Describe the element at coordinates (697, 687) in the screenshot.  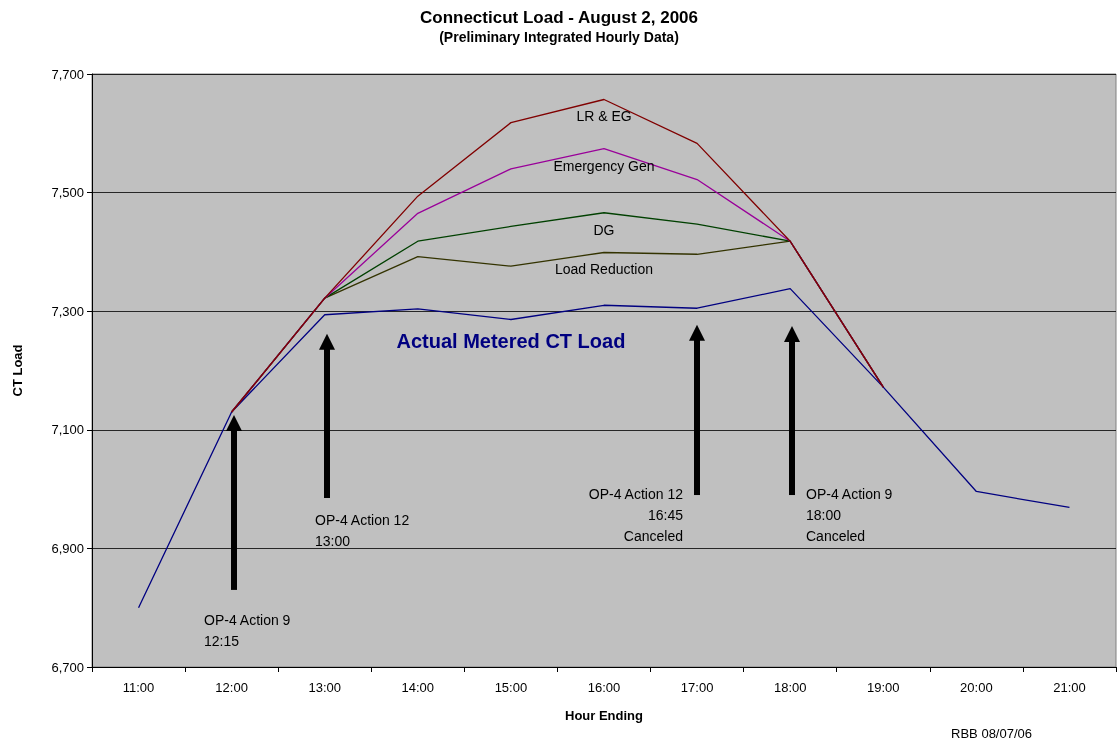
I see `x-tick-label: 17:00` at that location.